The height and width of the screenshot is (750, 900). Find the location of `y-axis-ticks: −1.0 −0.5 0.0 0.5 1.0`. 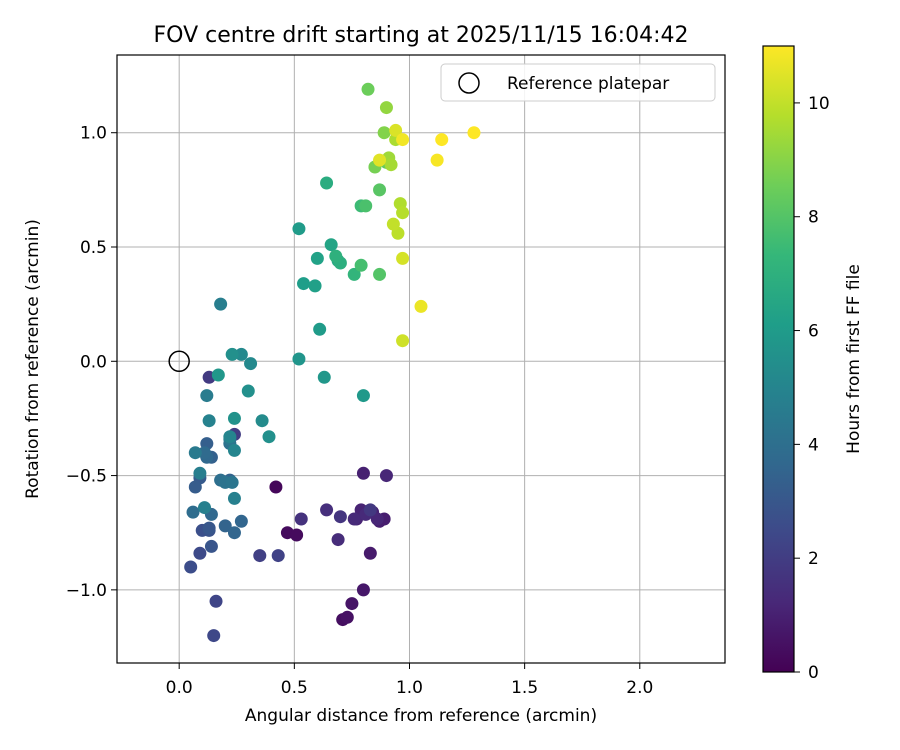

y-axis-ticks: −1.0 −0.5 0.0 0.5 1.0 is located at coordinates (91, 362).